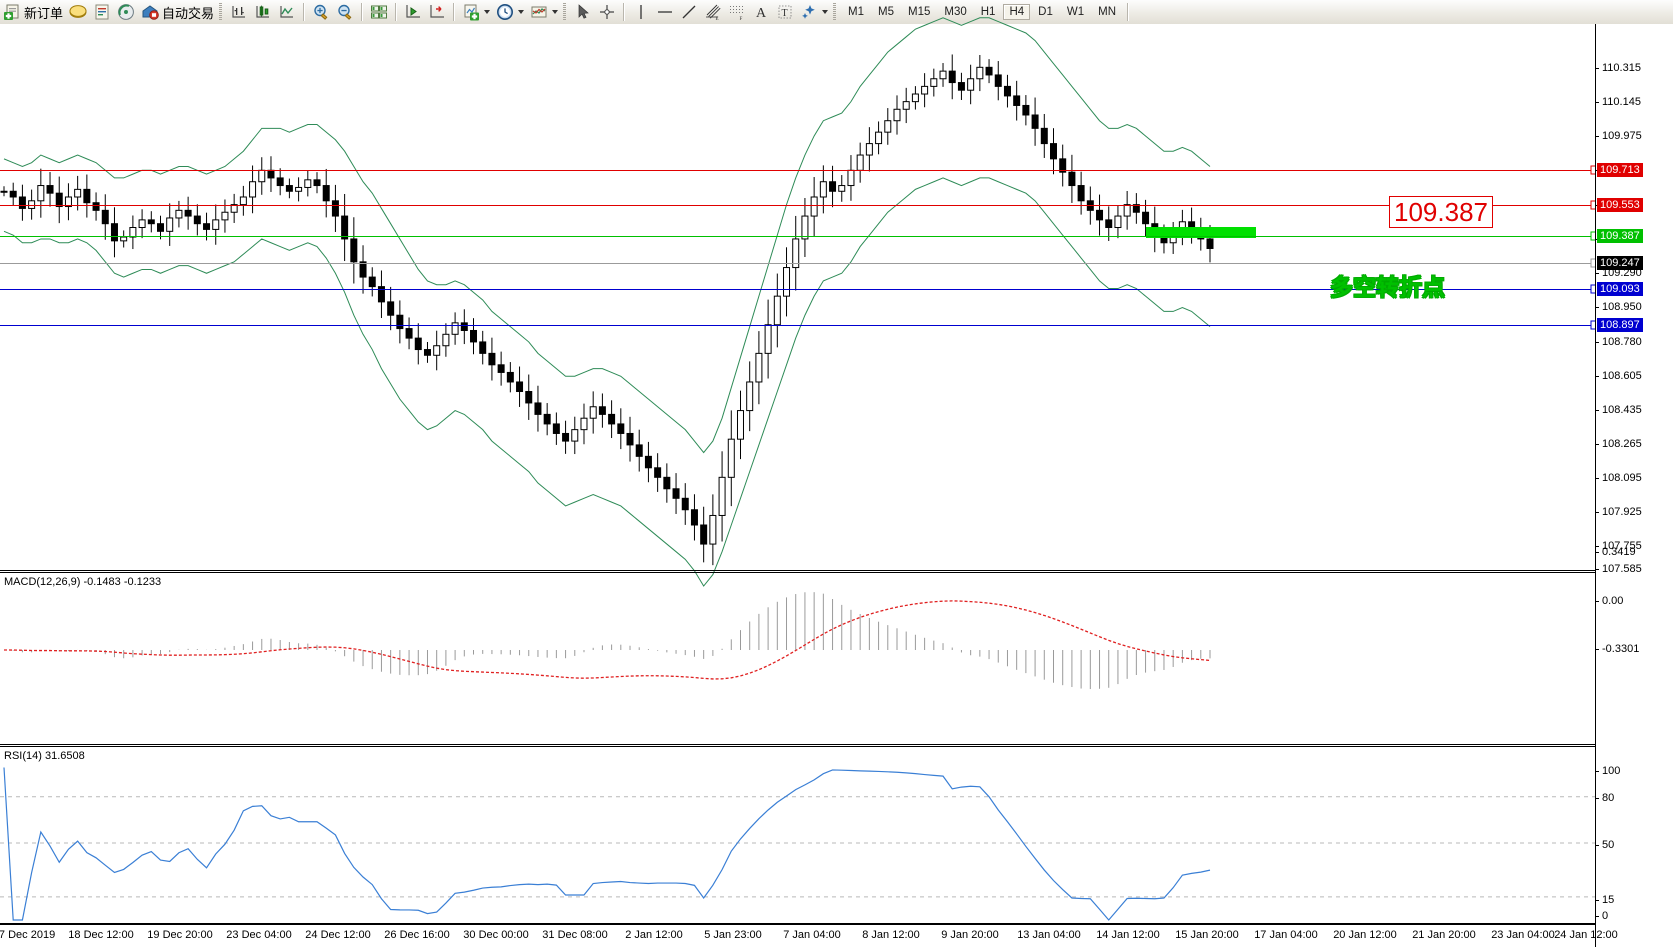 This screenshot has height=948, width=1673. What do you see at coordinates (797, 923) in the screenshot?
I see `rsi-pane-bottom-border` at bounding box center [797, 923].